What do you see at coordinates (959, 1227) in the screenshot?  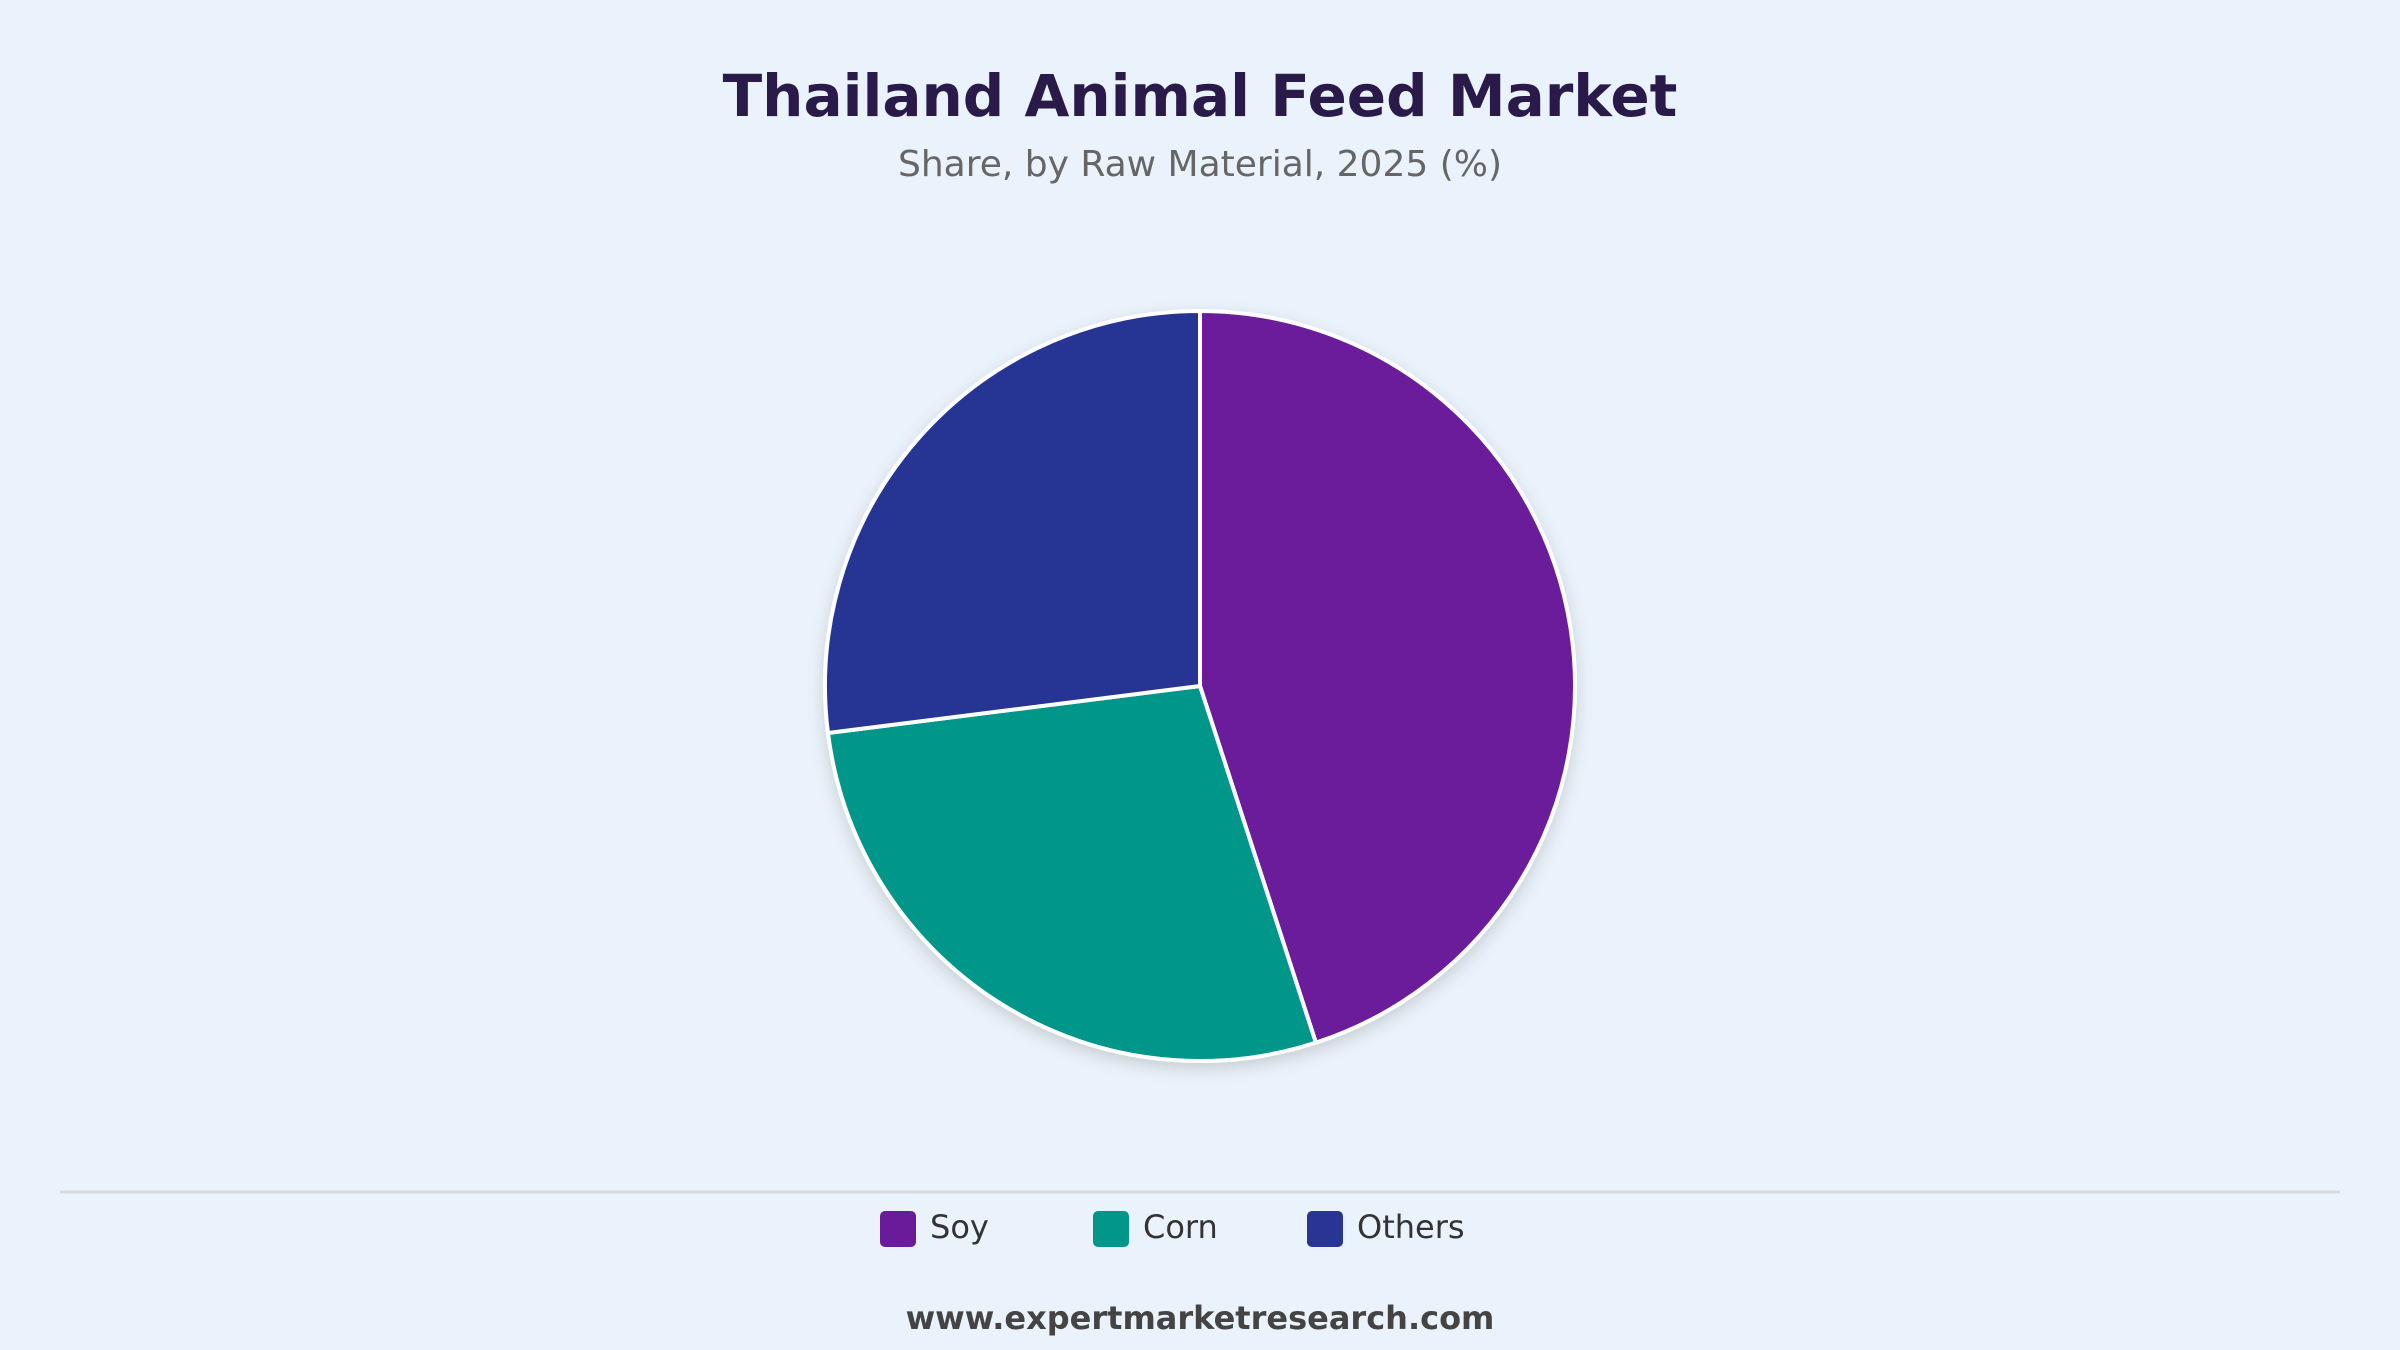 I see `legend-label: Soy` at bounding box center [959, 1227].